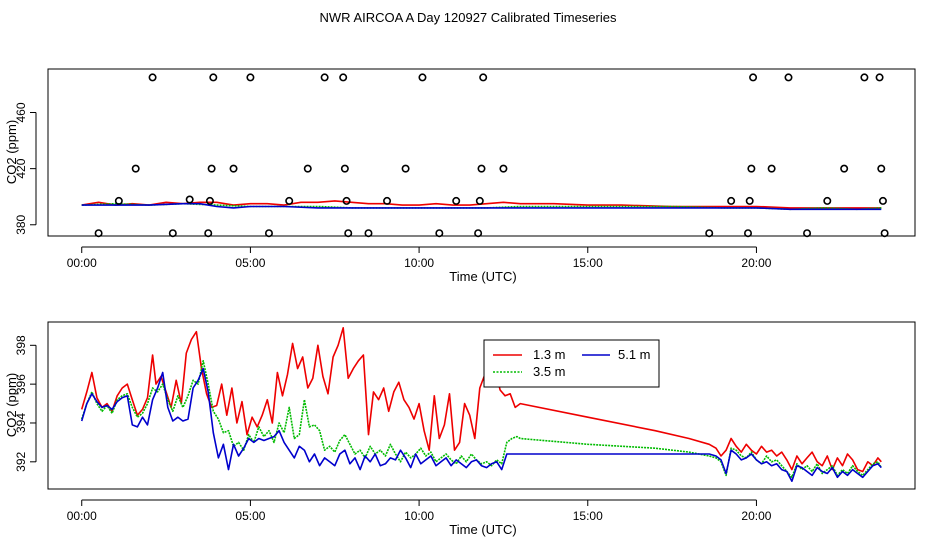  Describe the element at coordinates (482, 276) in the screenshot. I see `top-x-axis-label: Time (UTC)` at that location.